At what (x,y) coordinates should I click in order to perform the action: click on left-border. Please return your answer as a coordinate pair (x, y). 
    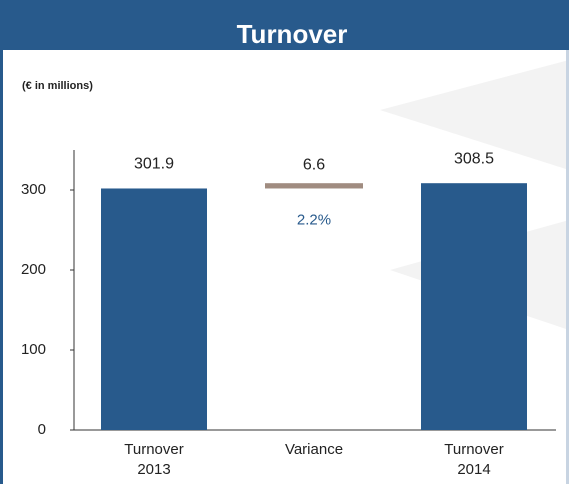
    Looking at the image, I should click on (1, 267).